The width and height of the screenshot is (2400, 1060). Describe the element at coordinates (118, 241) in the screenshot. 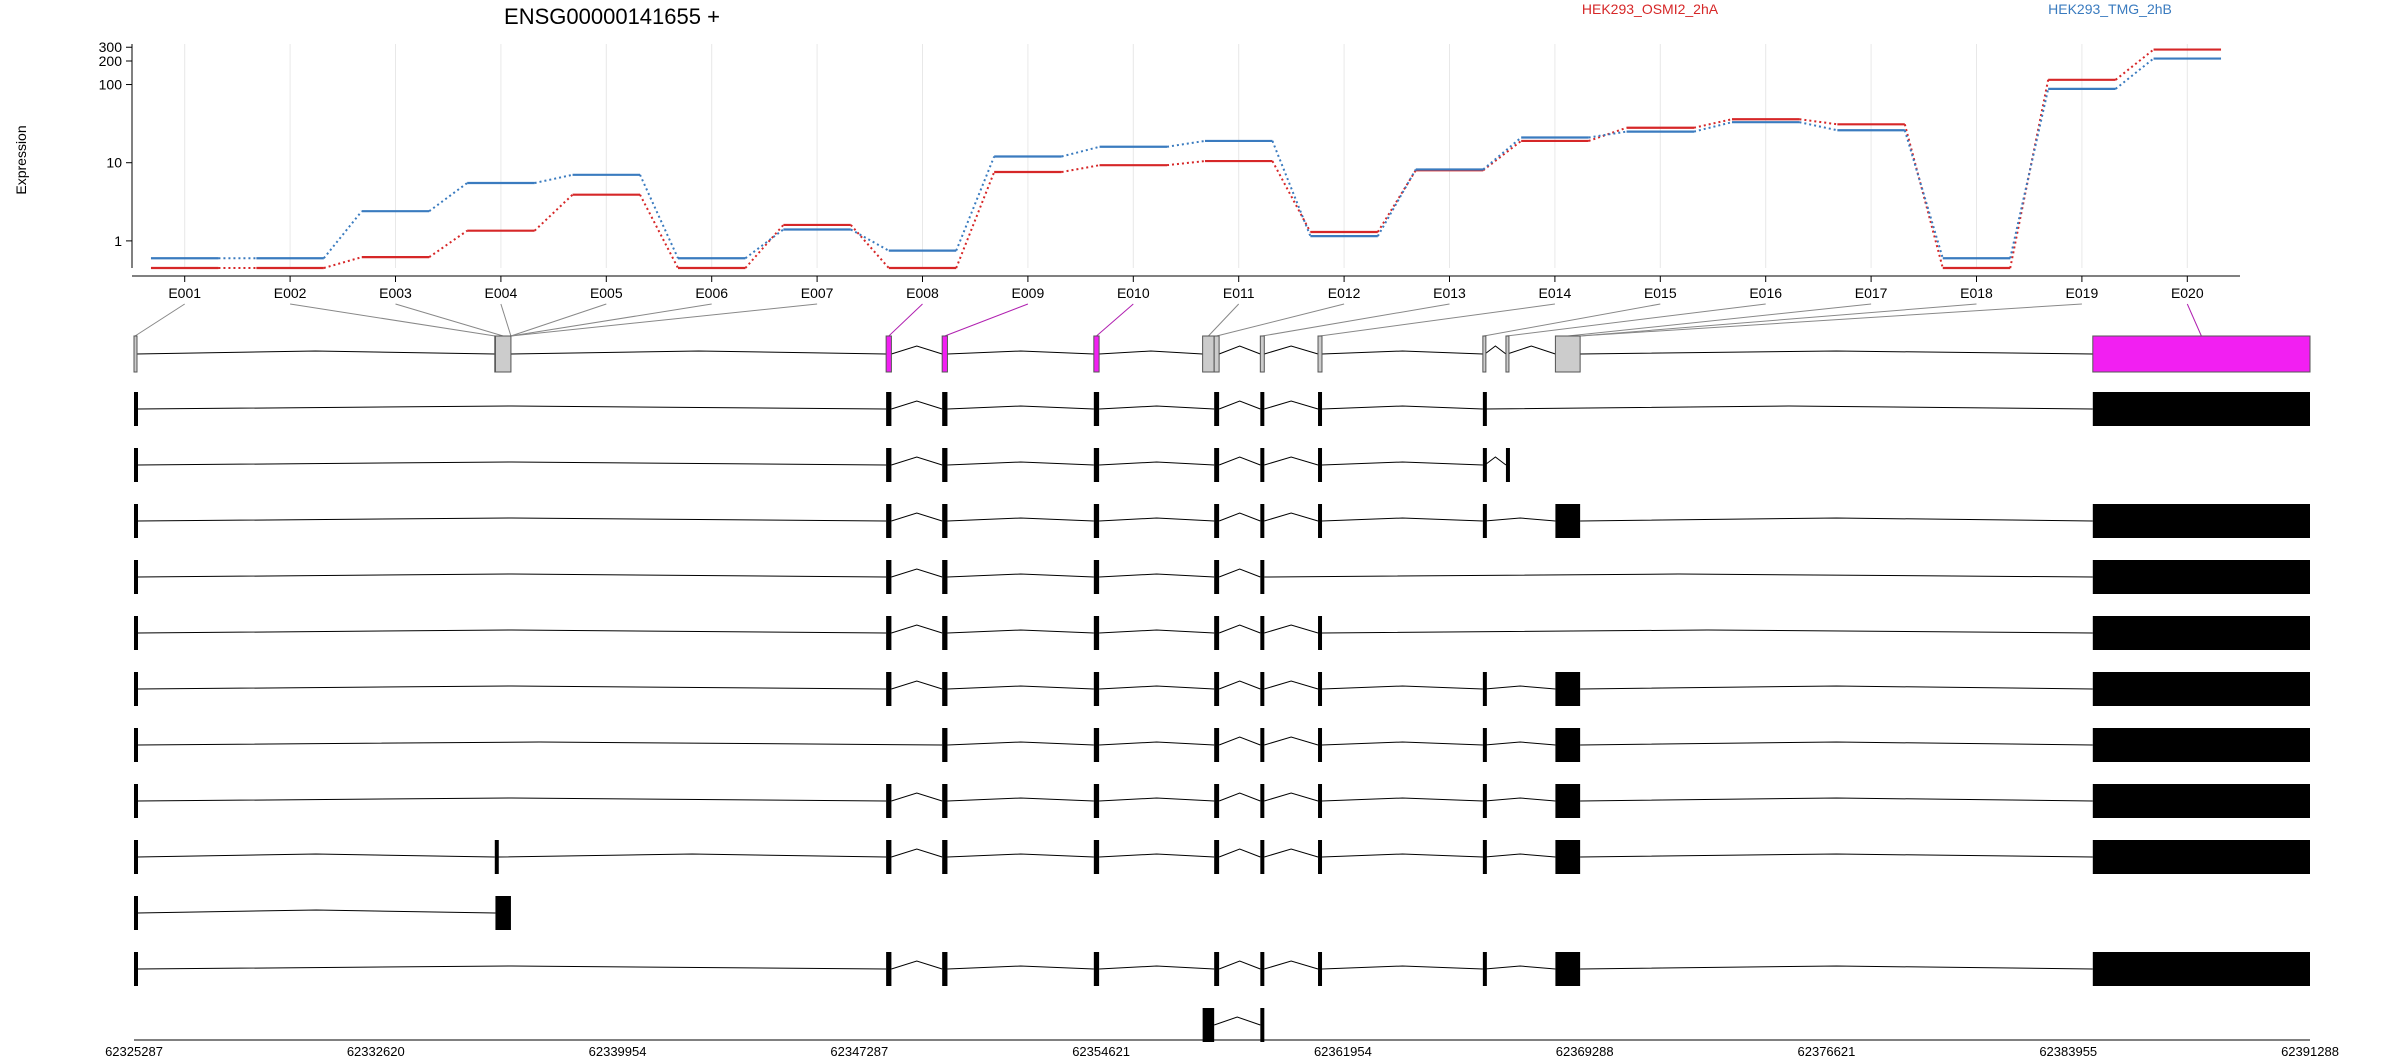

I see `y-tick-label: 1` at that location.